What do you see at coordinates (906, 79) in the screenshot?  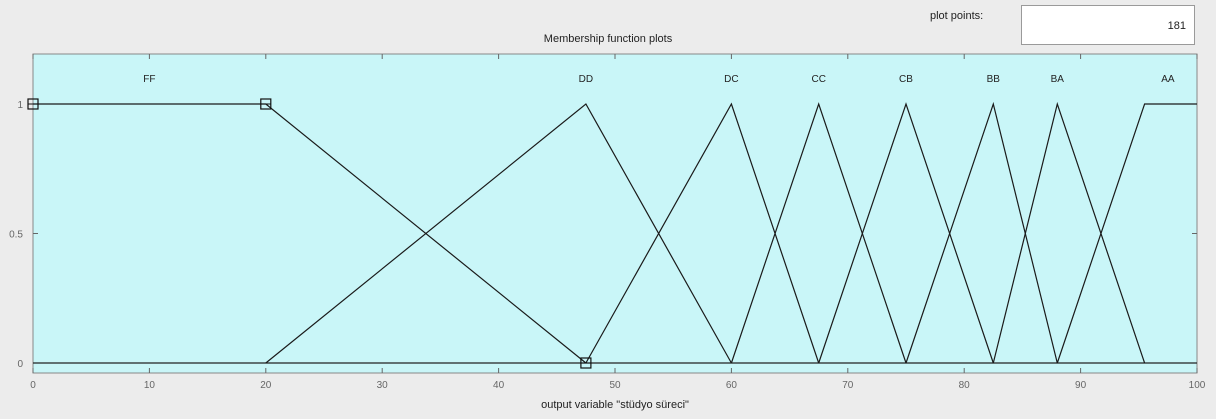 I see `mf-label-cb: CB` at bounding box center [906, 79].